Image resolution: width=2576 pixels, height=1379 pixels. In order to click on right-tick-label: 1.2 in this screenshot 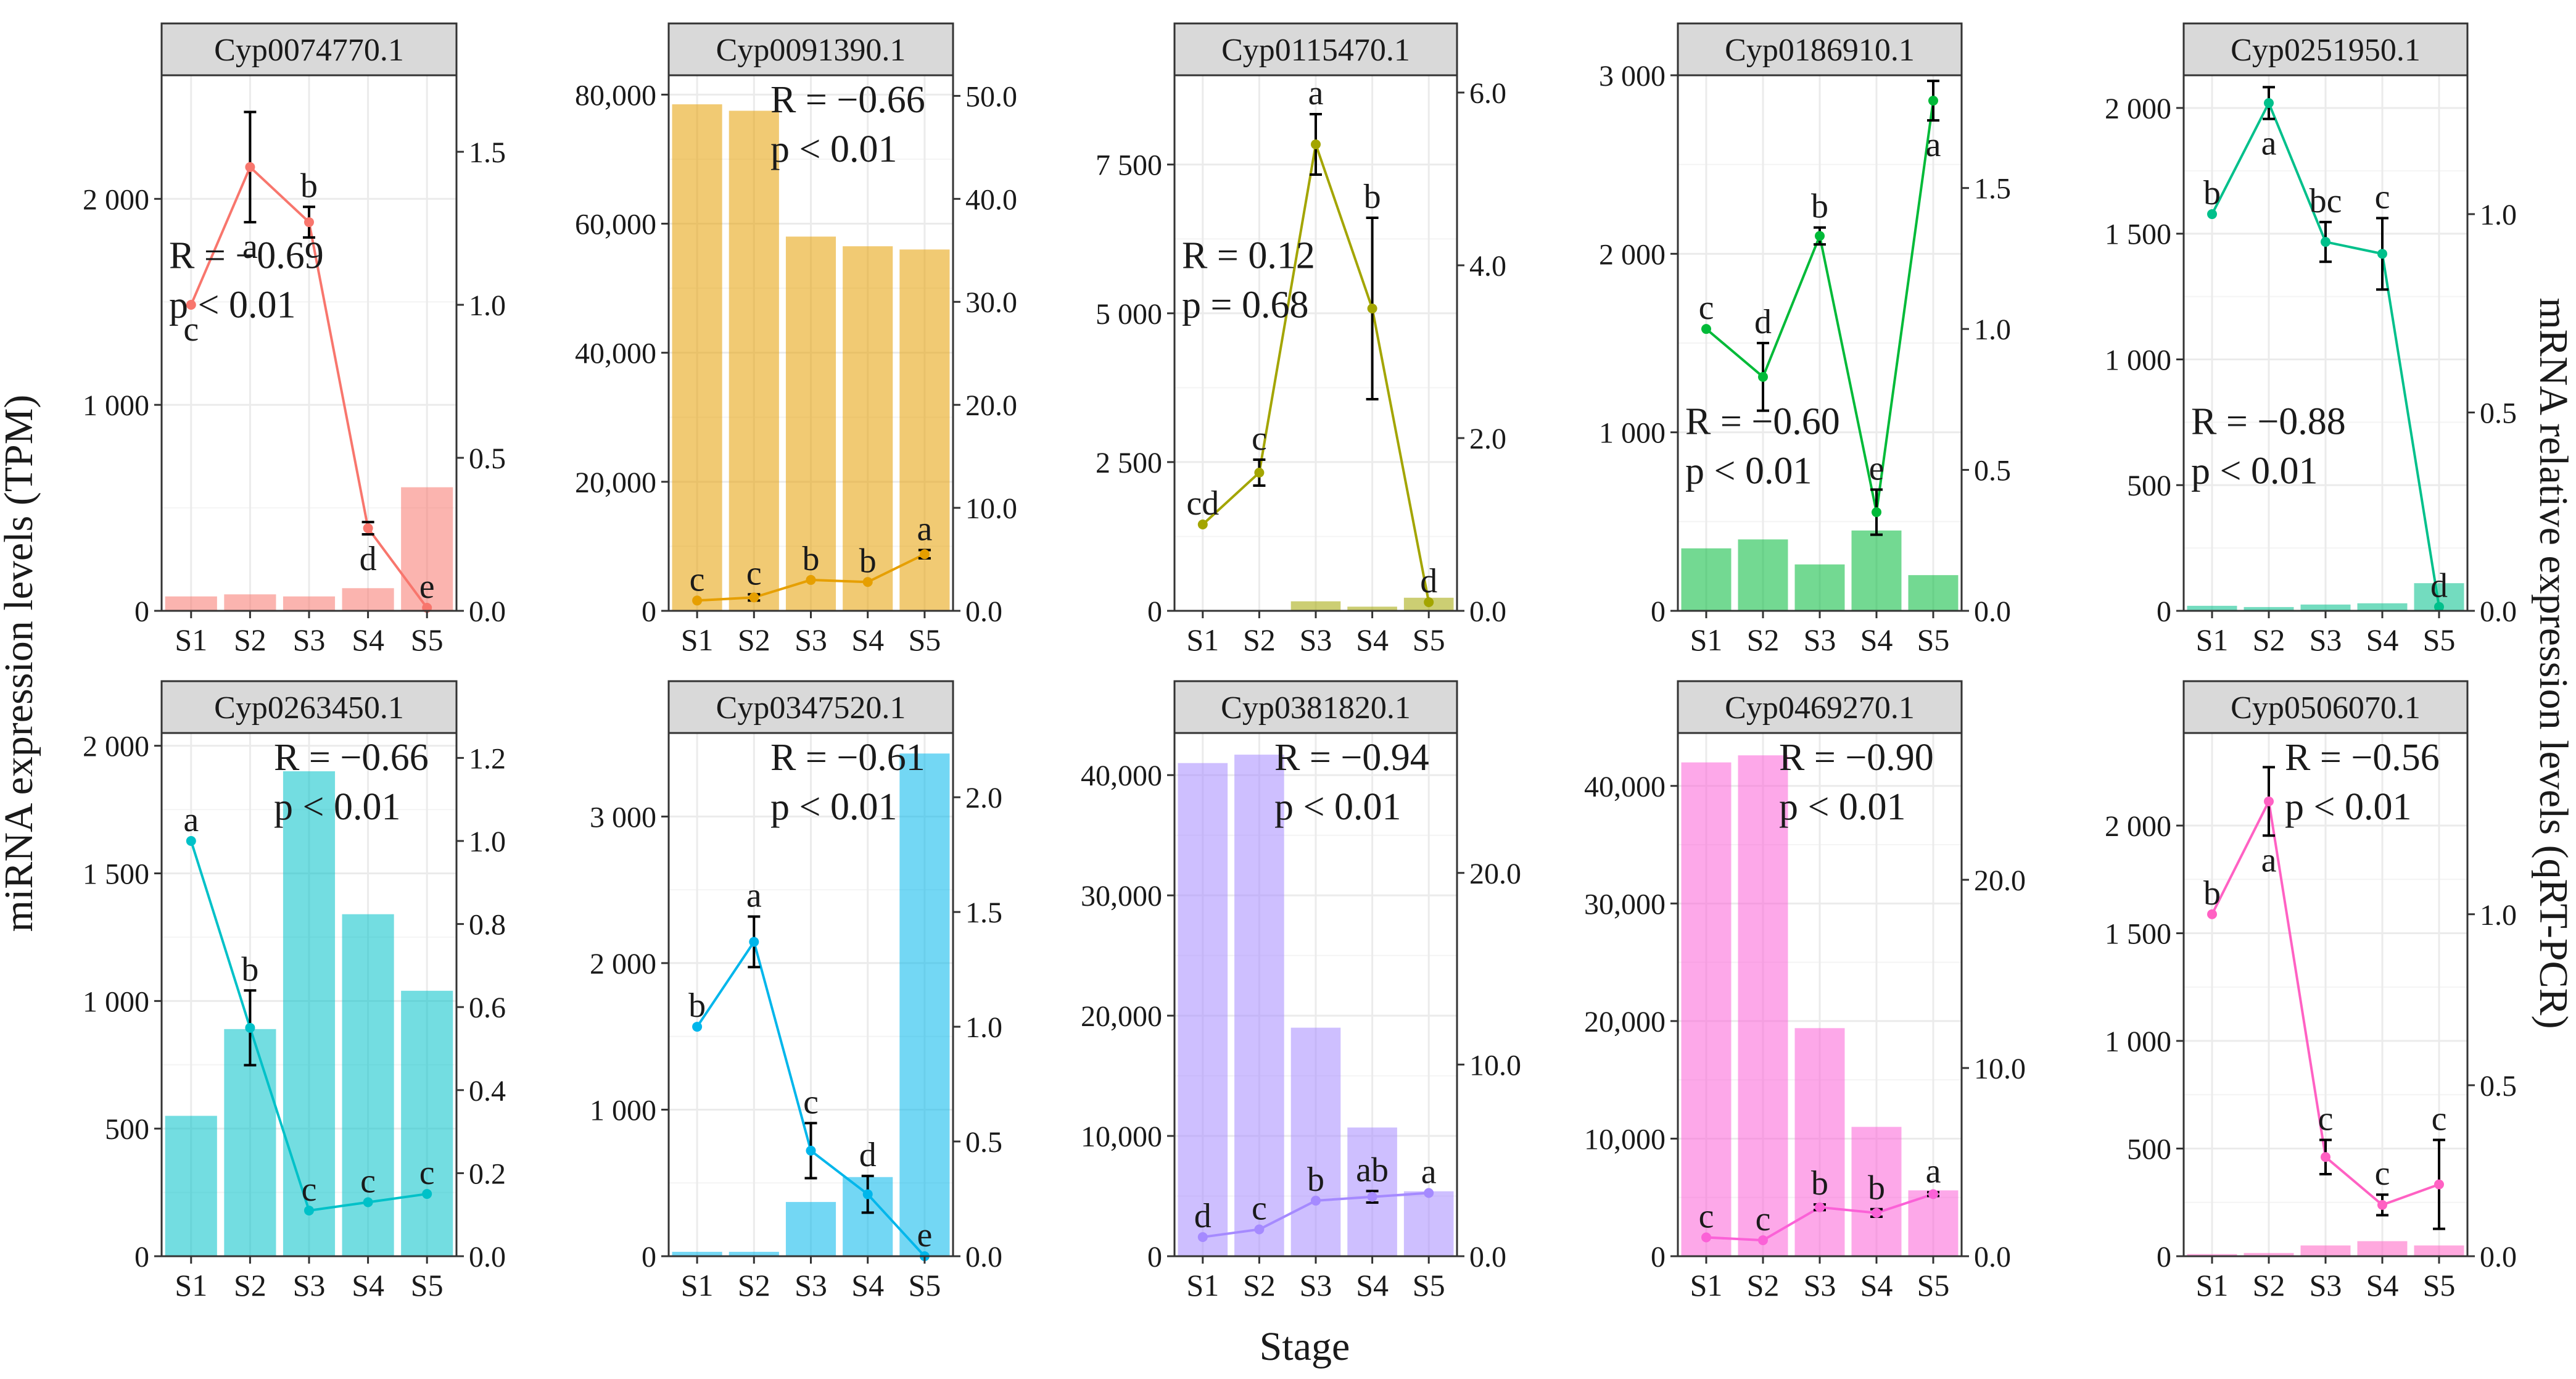, I will do `click(487, 758)`.